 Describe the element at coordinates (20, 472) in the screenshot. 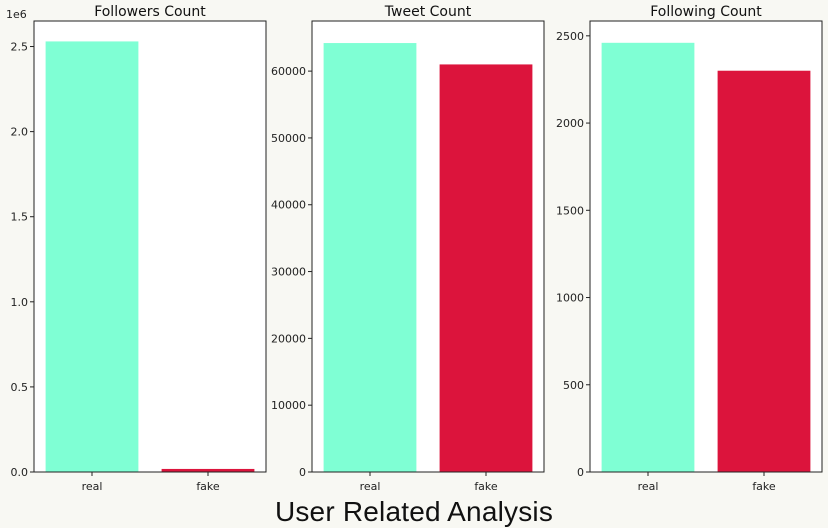

I see `y-tick-label: 0.0` at that location.